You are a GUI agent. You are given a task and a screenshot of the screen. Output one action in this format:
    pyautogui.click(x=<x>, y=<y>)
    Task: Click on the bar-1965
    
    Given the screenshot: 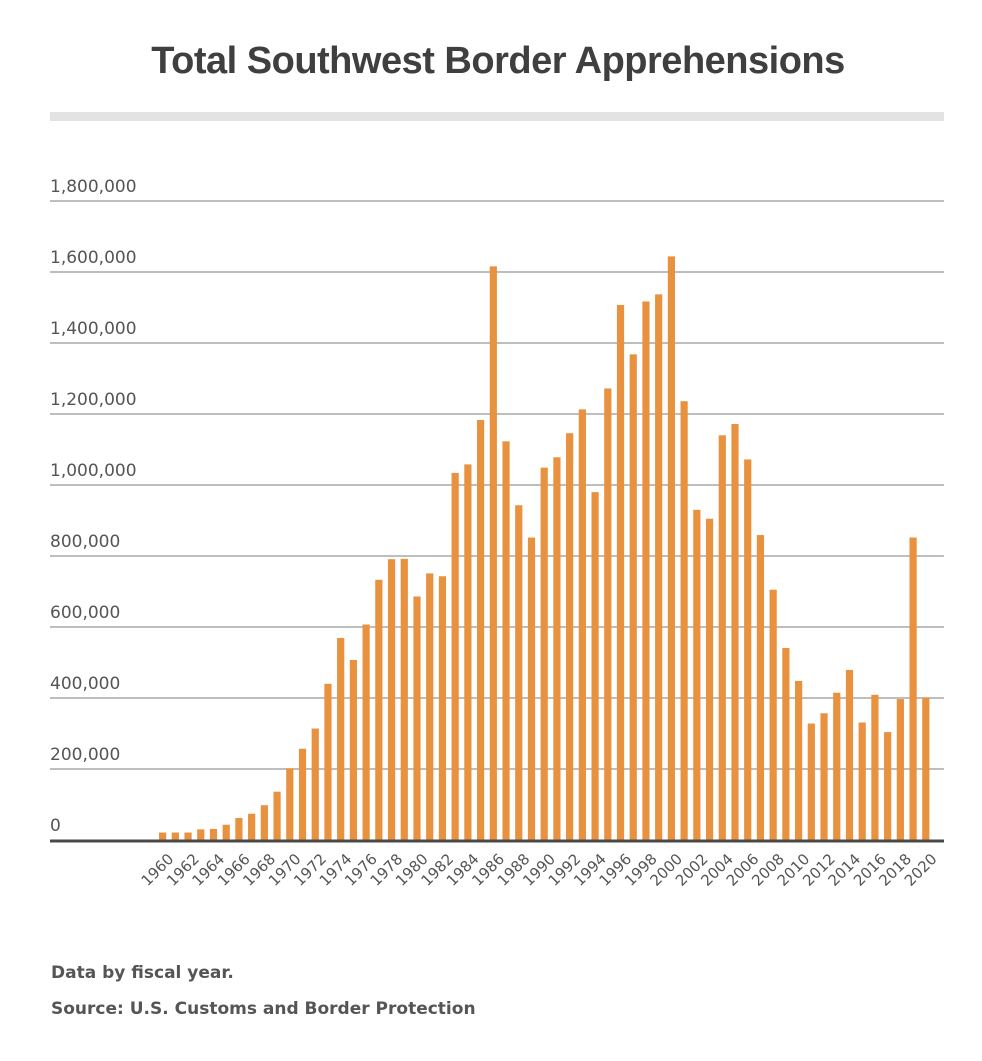 What is the action you would take?
    pyautogui.click(x=226, y=832)
    